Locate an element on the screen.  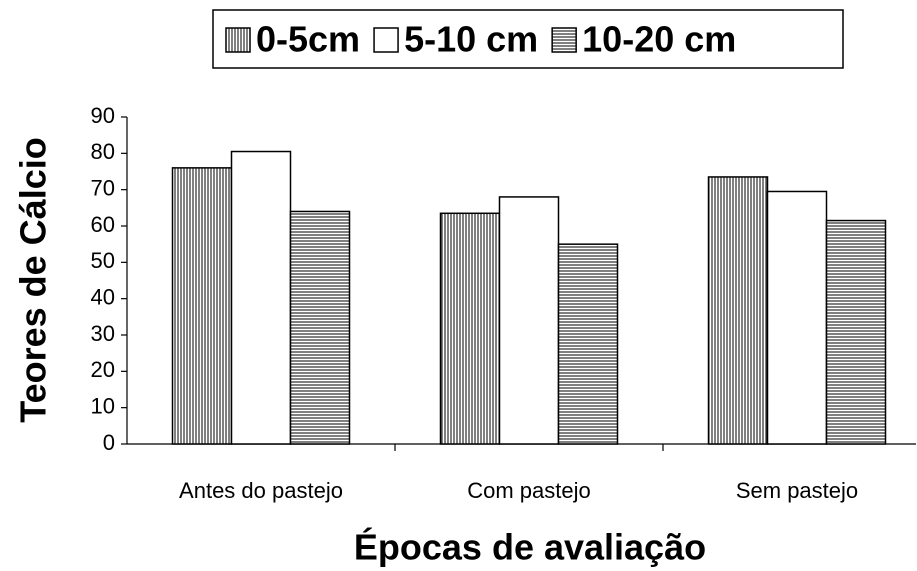
y-tick-label: 10 is located at coordinates (103, 405).